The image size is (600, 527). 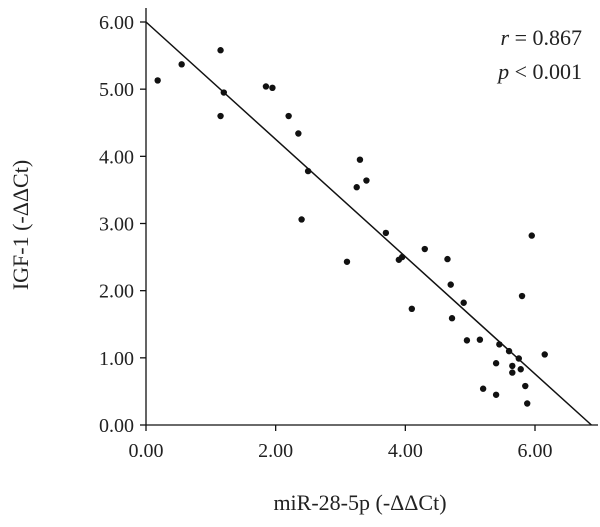 What do you see at coordinates (116, 292) in the screenshot?
I see `y-tick-label: 2.00` at bounding box center [116, 292].